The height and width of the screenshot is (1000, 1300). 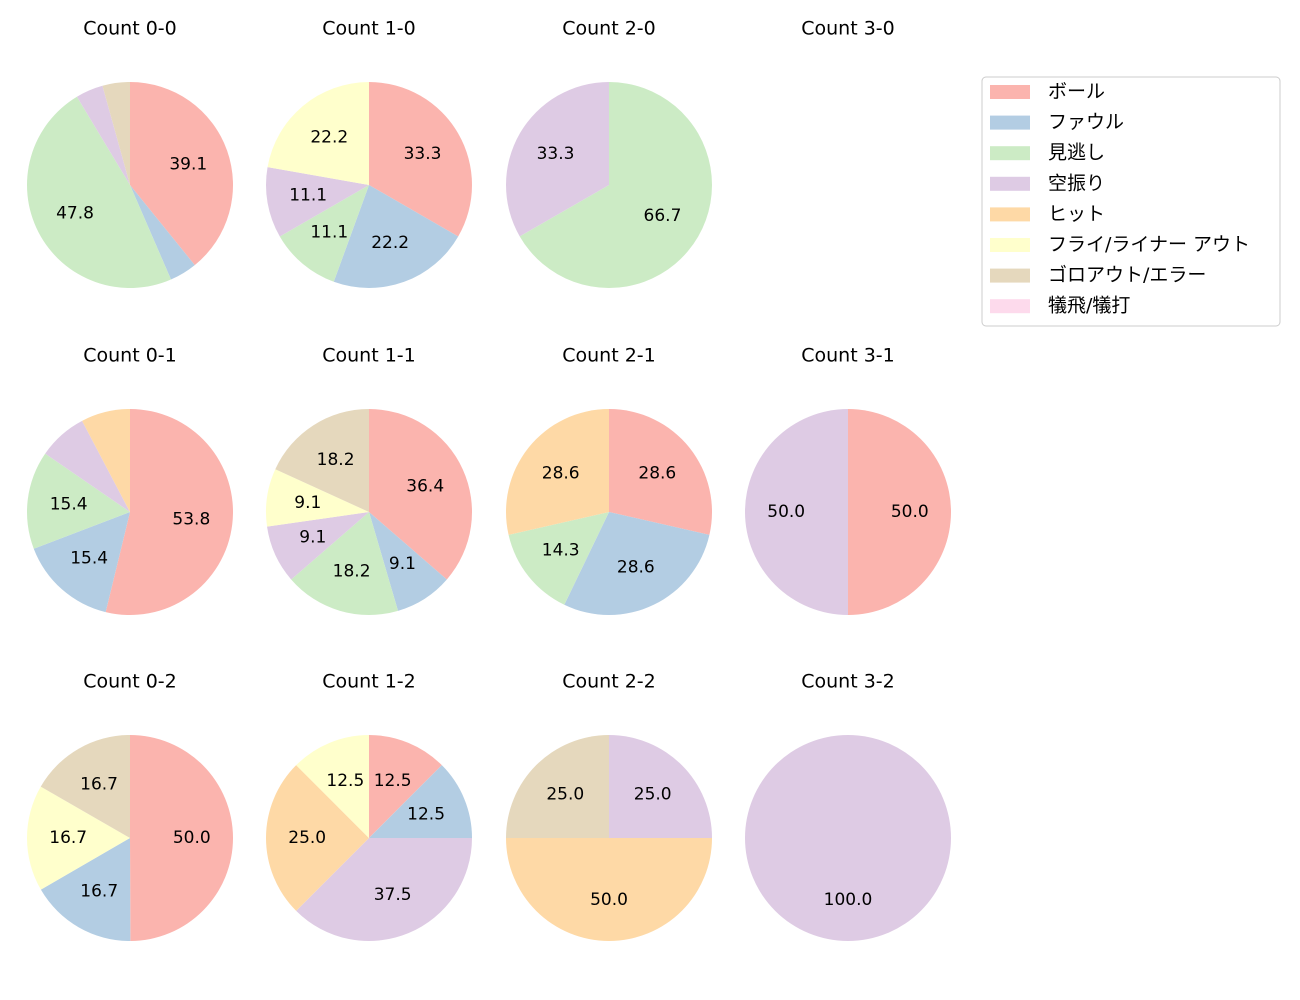 What do you see at coordinates (848, 356) in the screenshot?
I see `pie-title: Count 3-1` at bounding box center [848, 356].